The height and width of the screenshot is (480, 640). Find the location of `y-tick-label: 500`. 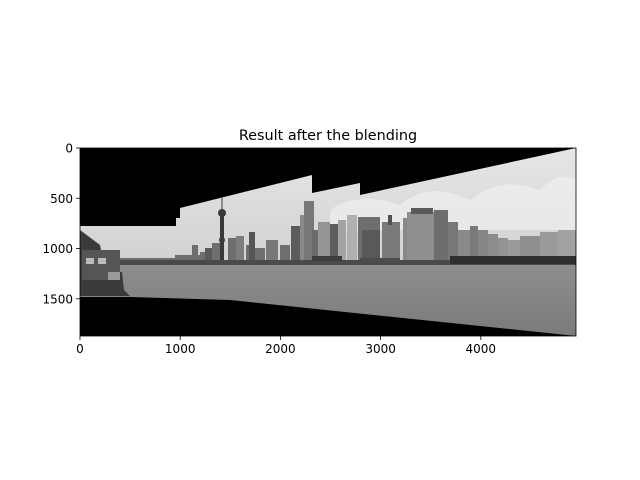

y-tick-label: 500 is located at coordinates (61, 199).